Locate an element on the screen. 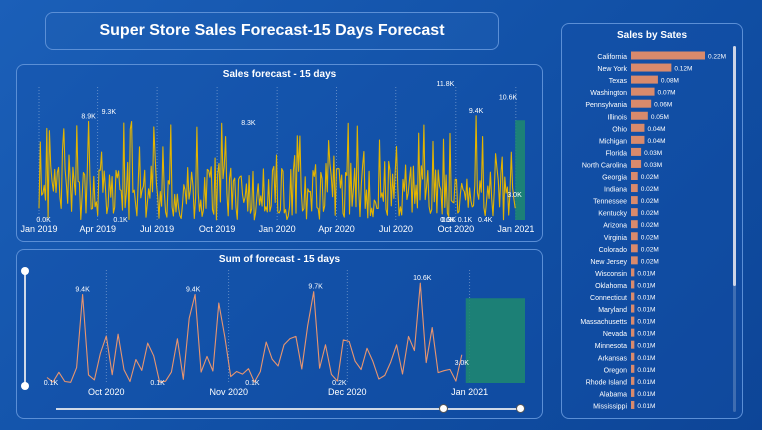 This screenshot has height=430, width=762. state-label: Rhode Island is located at coordinates (606, 382).